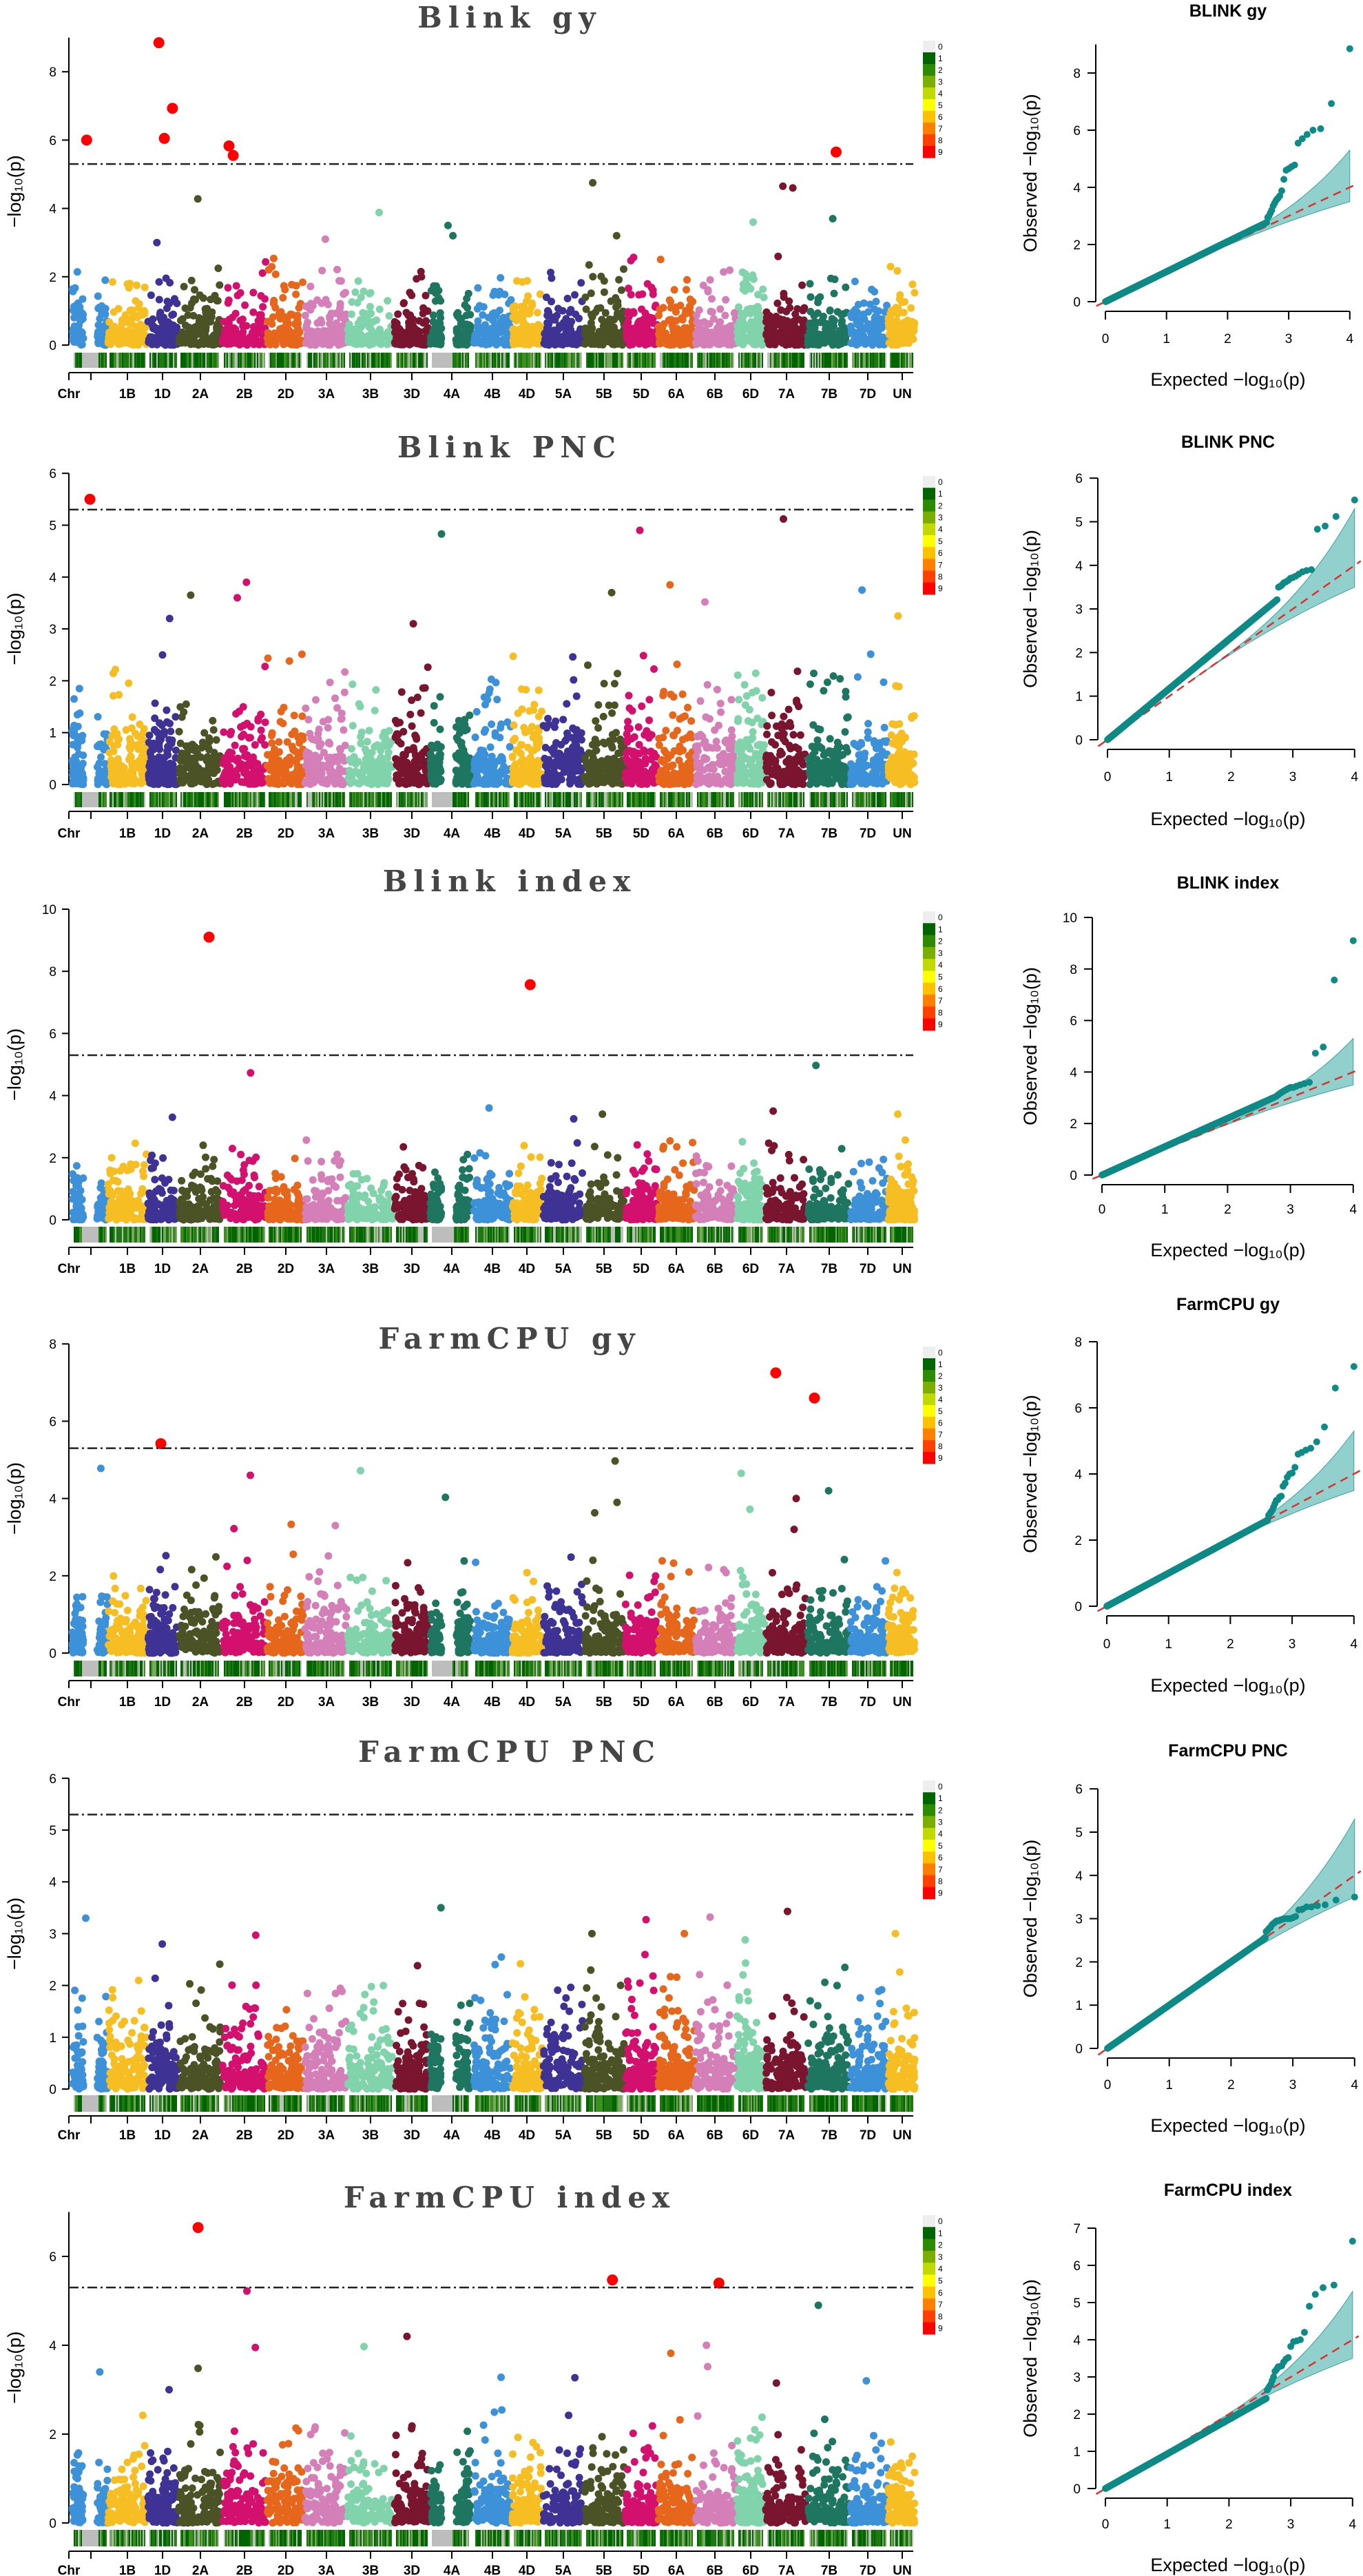 The width and height of the screenshot is (1363, 2576). What do you see at coordinates (52, 630) in the screenshot?
I see `y-tick-label: 3` at bounding box center [52, 630].